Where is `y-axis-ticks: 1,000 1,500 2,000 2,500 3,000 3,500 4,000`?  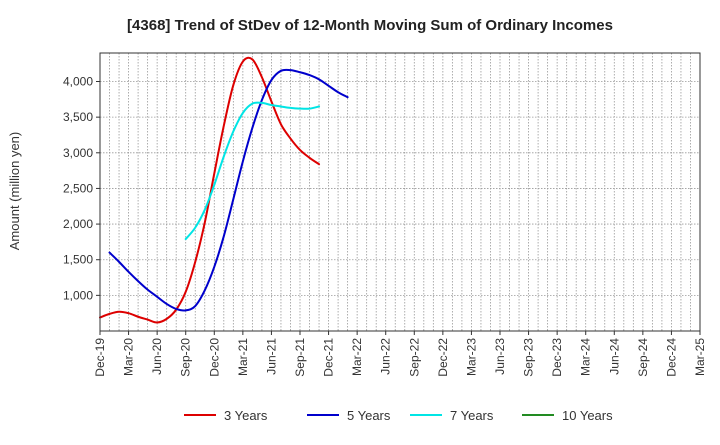 y-axis-ticks: 1,000 1,500 2,000 2,500 3,000 3,500 4,000 is located at coordinates (81, 188).